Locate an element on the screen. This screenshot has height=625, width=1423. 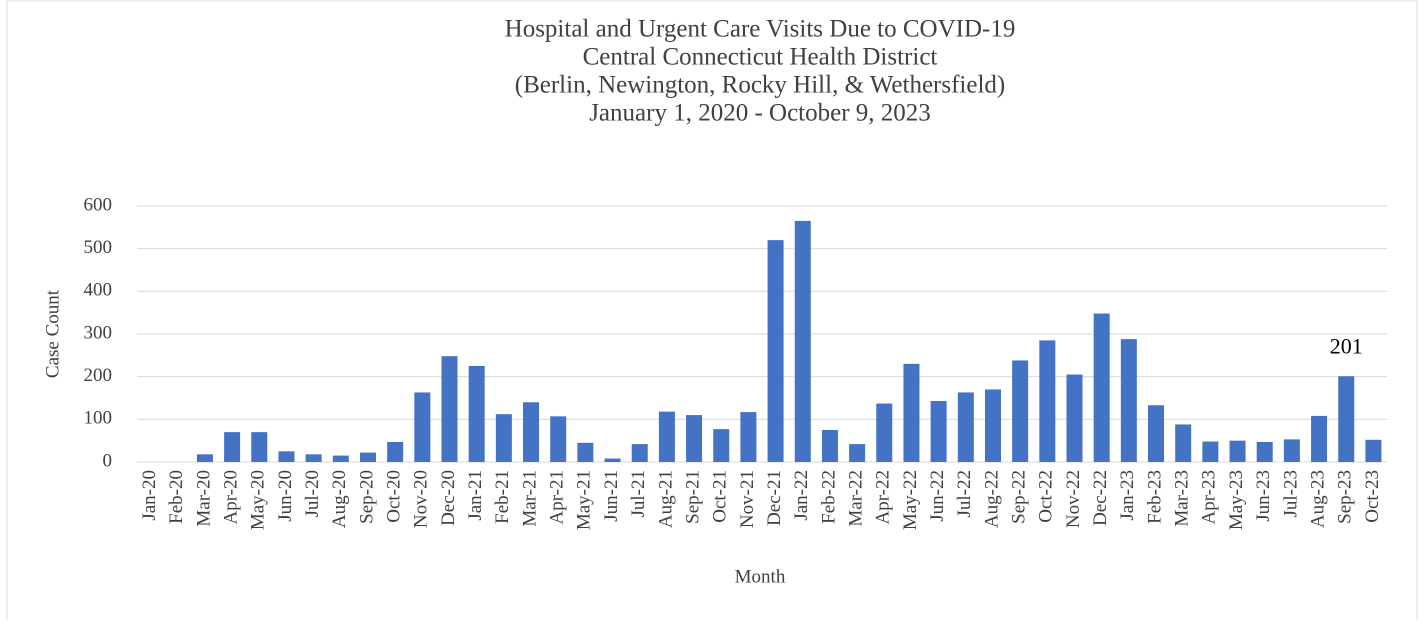
x-tick-label: Mar-20 is located at coordinates (203, 498).